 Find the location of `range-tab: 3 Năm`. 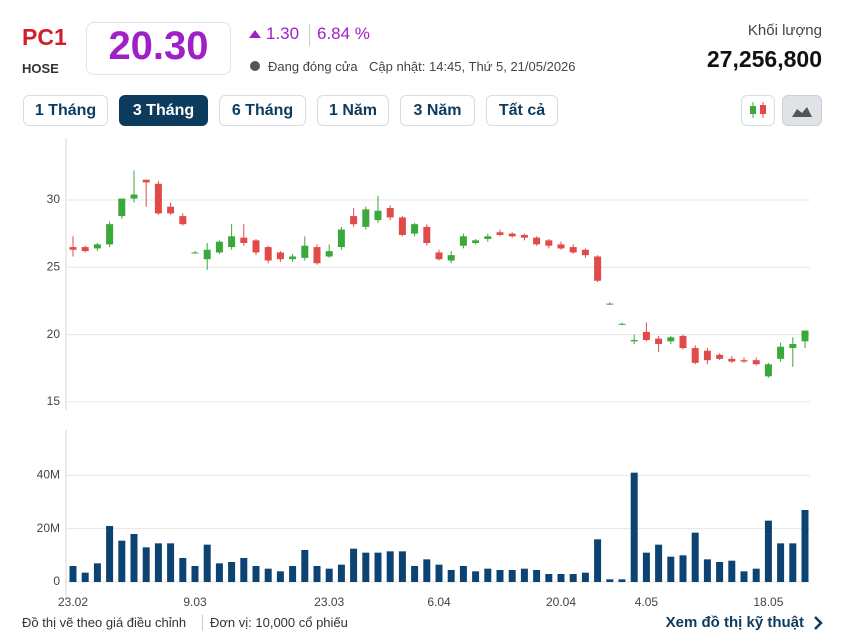

range-tab: 3 Năm is located at coordinates (437, 110).